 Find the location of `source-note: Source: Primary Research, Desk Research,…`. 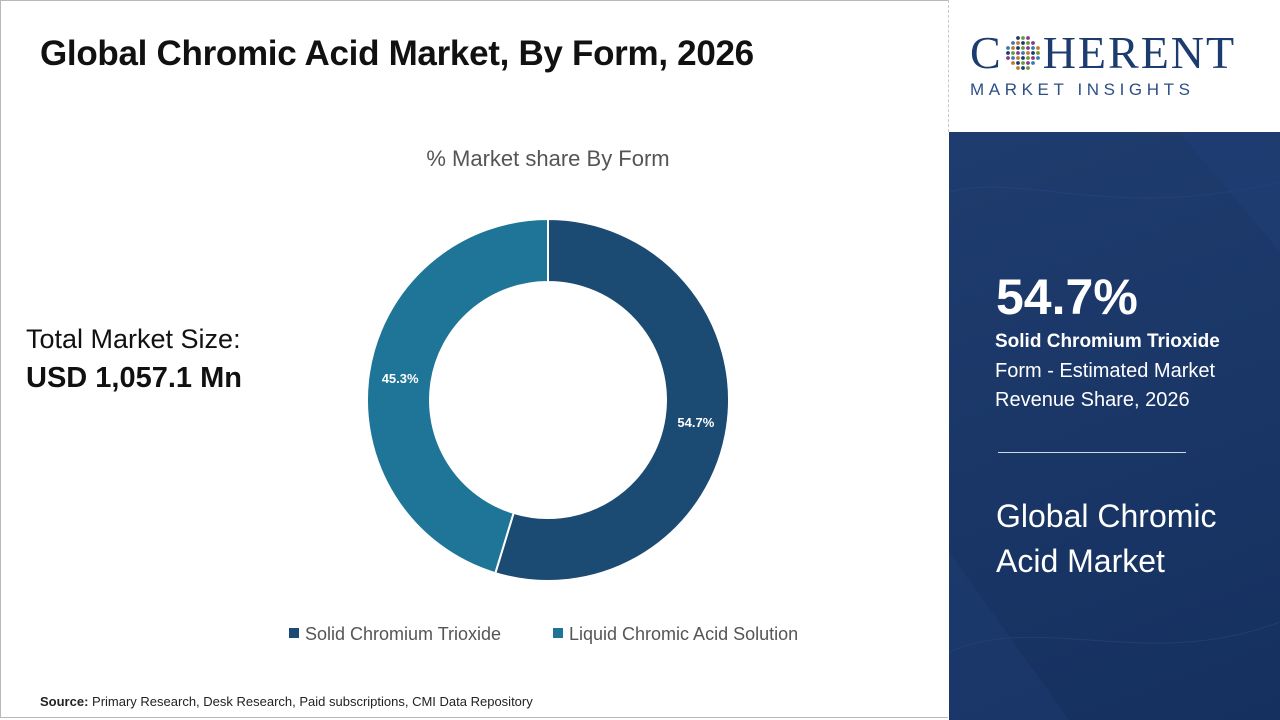

source-note: Source: Primary Research, Desk Research,… is located at coordinates (286, 701).